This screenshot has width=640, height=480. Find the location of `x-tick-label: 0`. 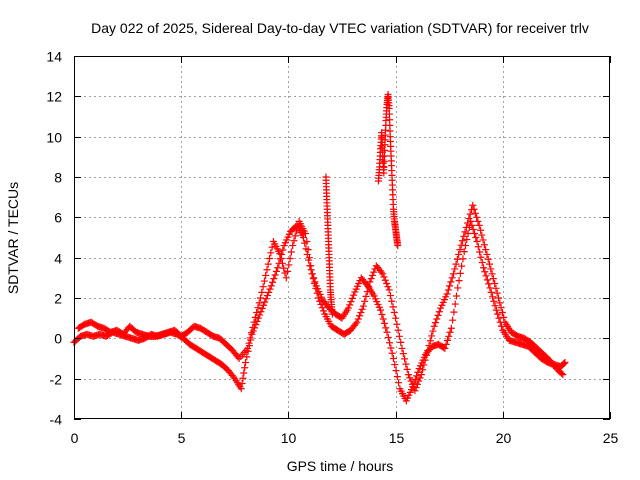

x-tick-label: 0 is located at coordinates (75, 438).